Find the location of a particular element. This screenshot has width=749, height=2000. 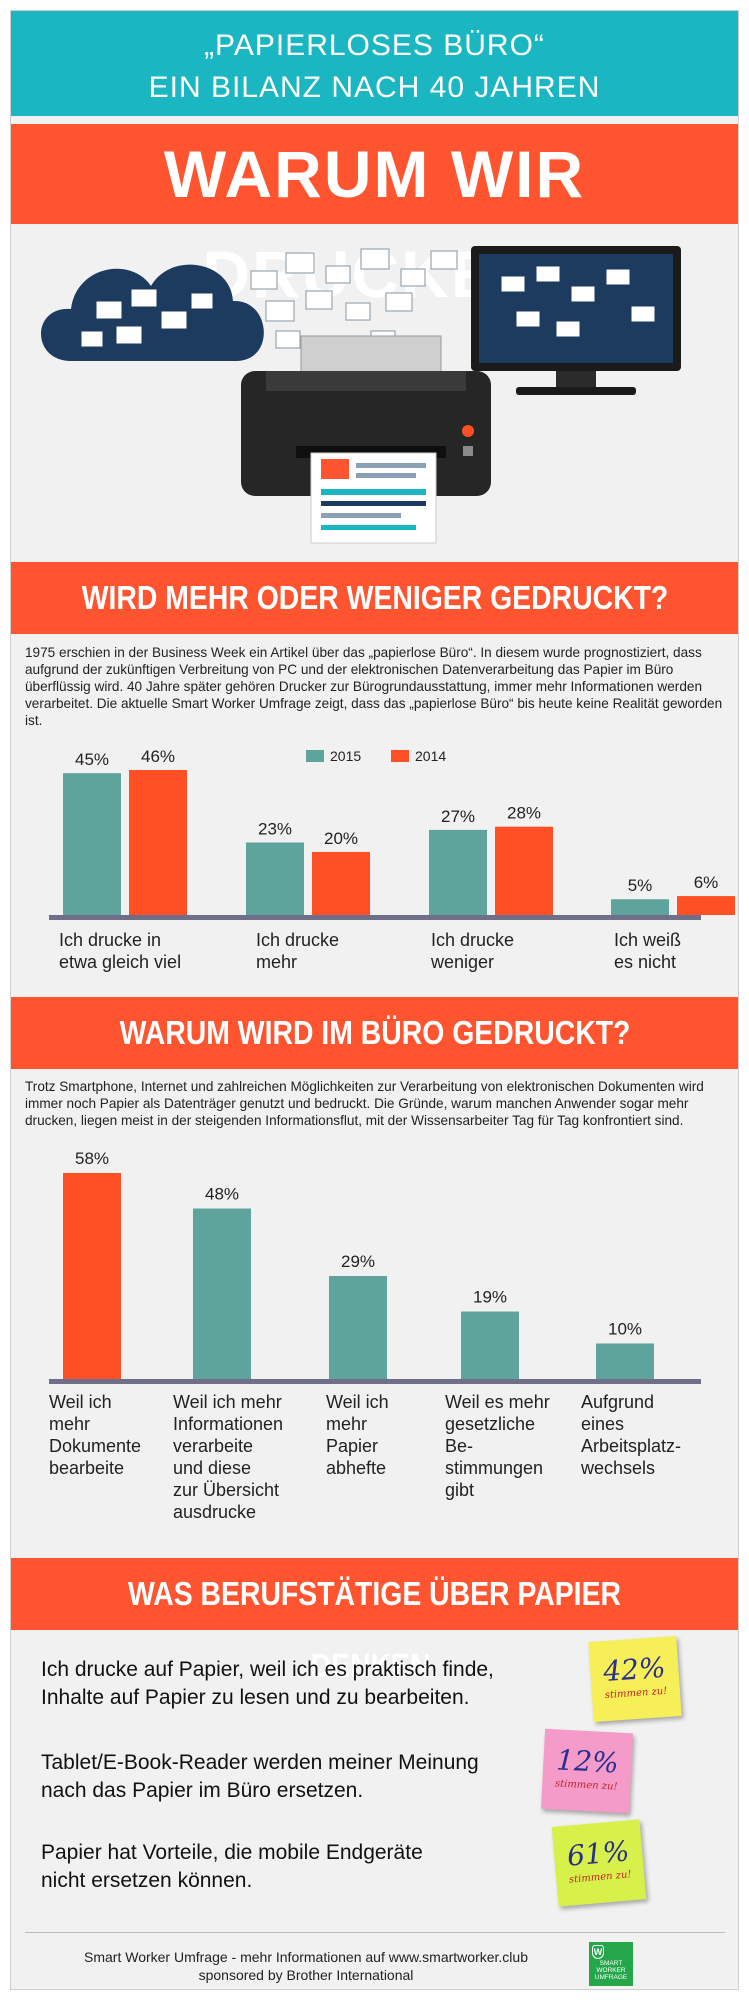

data-label-reason-4: 10% is located at coordinates (625, 1328).